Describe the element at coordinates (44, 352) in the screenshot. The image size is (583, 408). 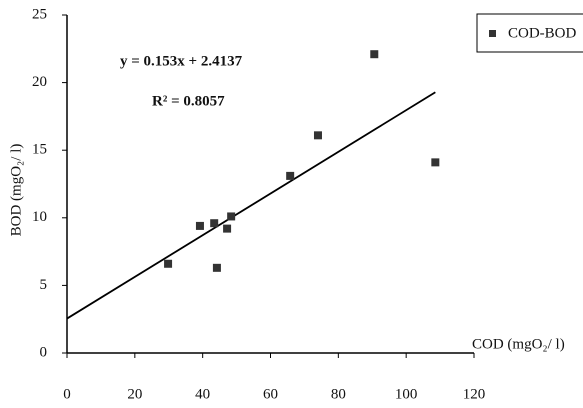
I see `y-tick-label: 0` at that location.